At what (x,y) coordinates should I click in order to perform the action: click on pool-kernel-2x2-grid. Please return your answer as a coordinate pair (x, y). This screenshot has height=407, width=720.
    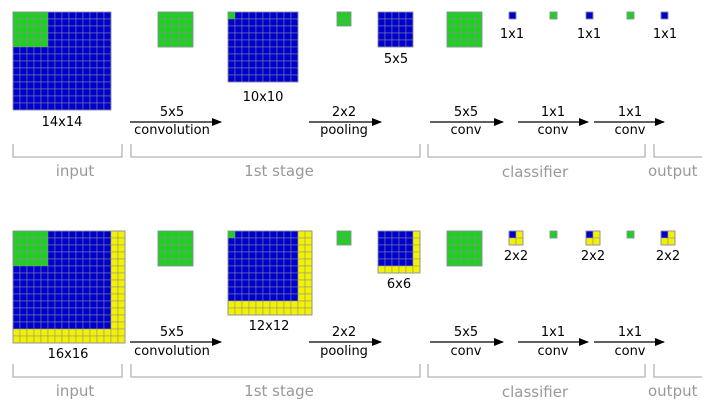
    Looking at the image, I should click on (344, 19).